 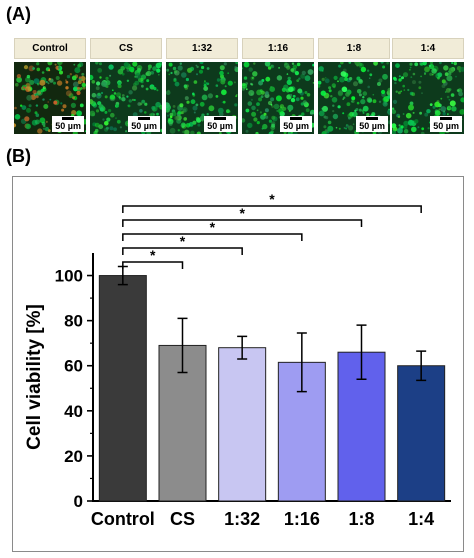 I want to click on micrograph-tile-1-8: 1:8 50 µm, so click(x=354, y=86).